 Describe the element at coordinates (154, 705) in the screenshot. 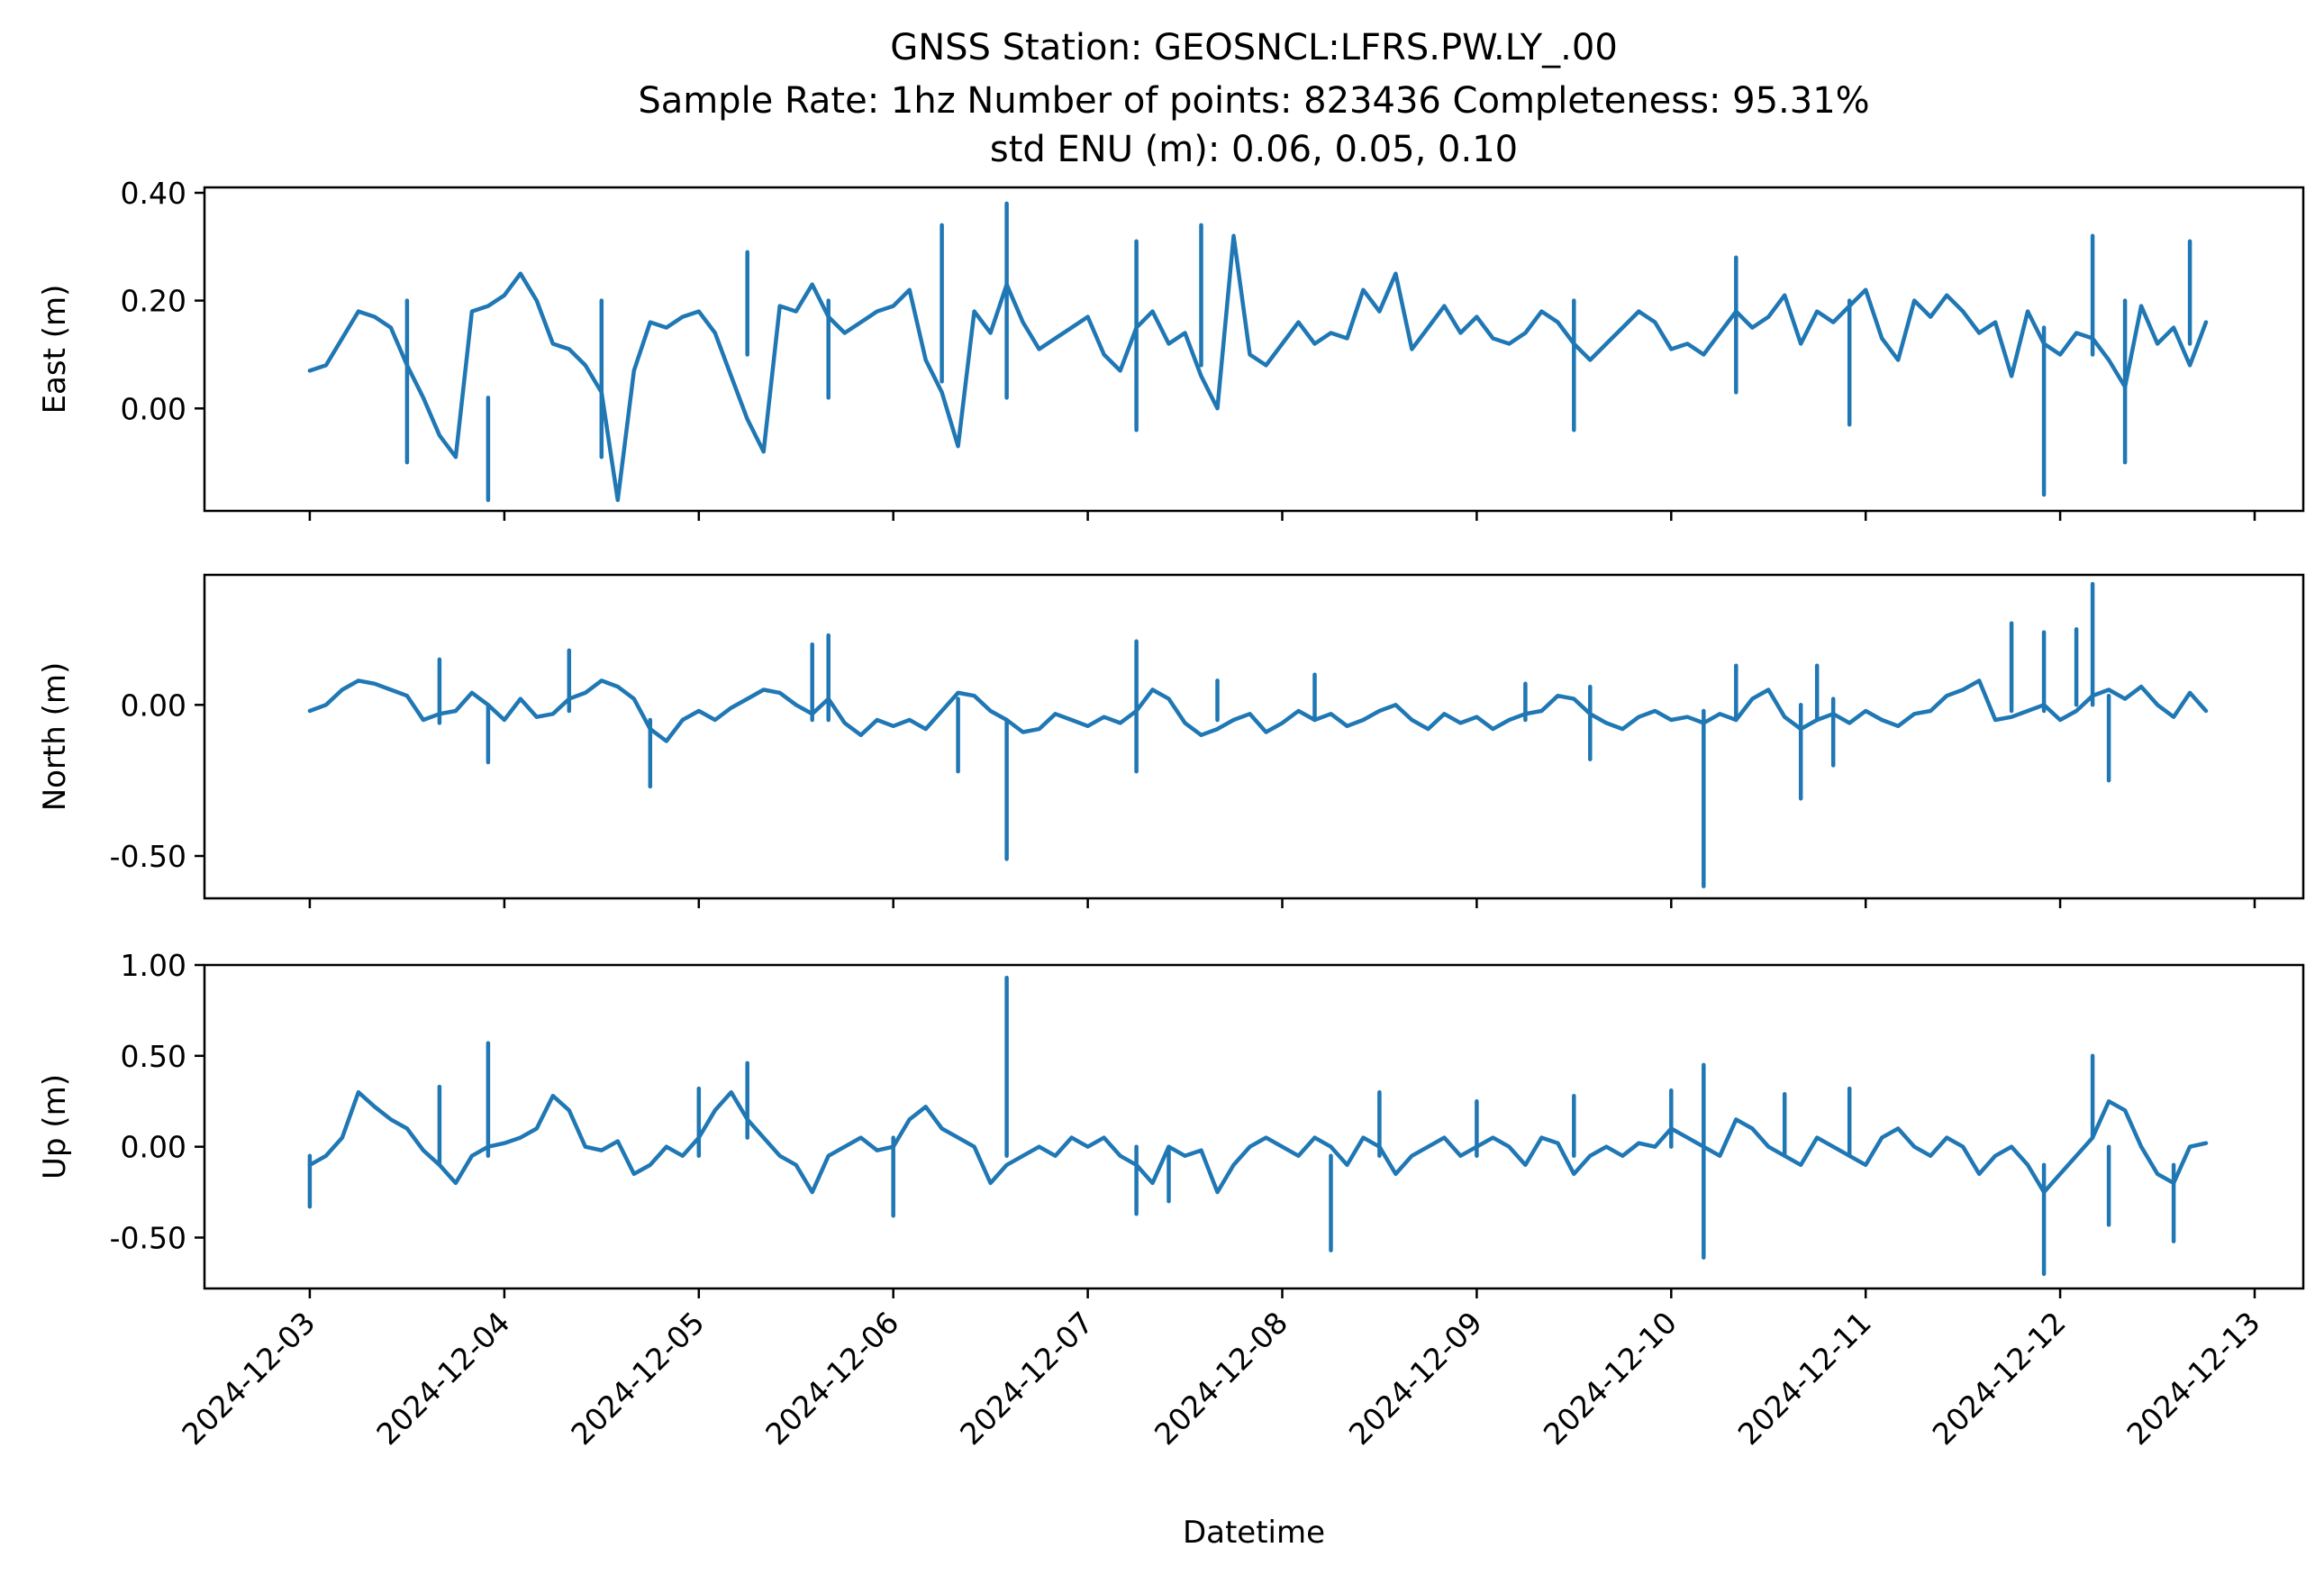

I see `north-y-tick-label: 0.00` at that location.